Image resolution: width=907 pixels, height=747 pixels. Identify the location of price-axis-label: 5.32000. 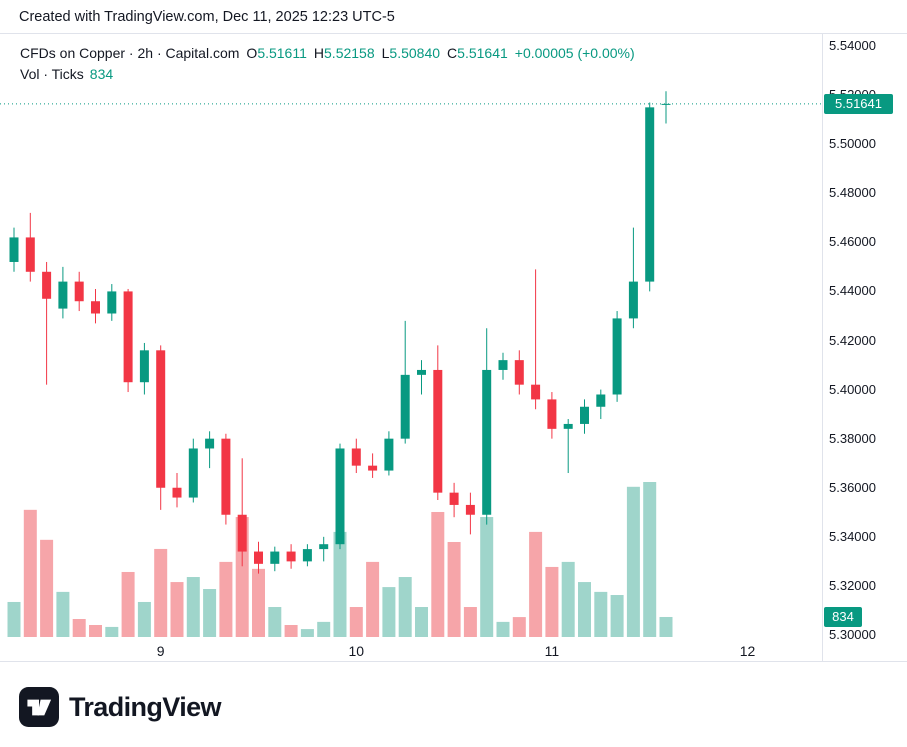
(852, 585).